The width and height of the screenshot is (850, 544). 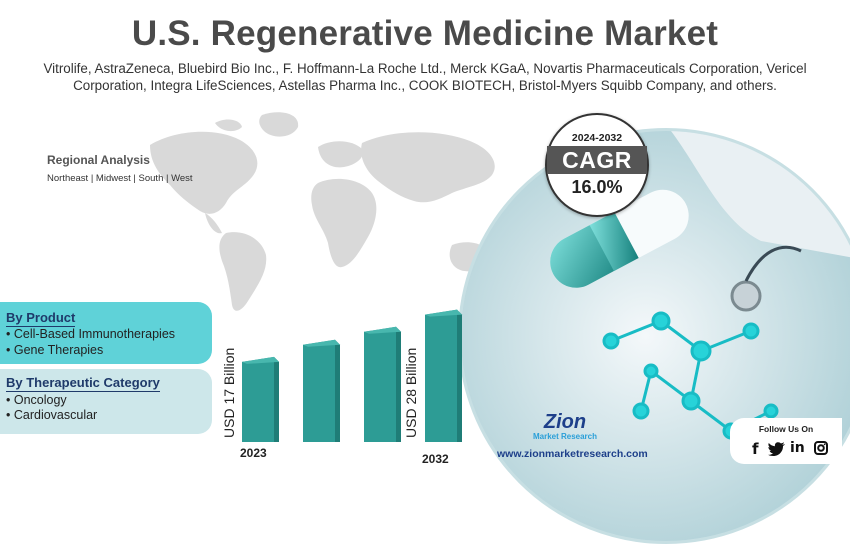 What do you see at coordinates (786, 429) in the screenshot?
I see `follow-us-title: Follow Us On` at bounding box center [786, 429].